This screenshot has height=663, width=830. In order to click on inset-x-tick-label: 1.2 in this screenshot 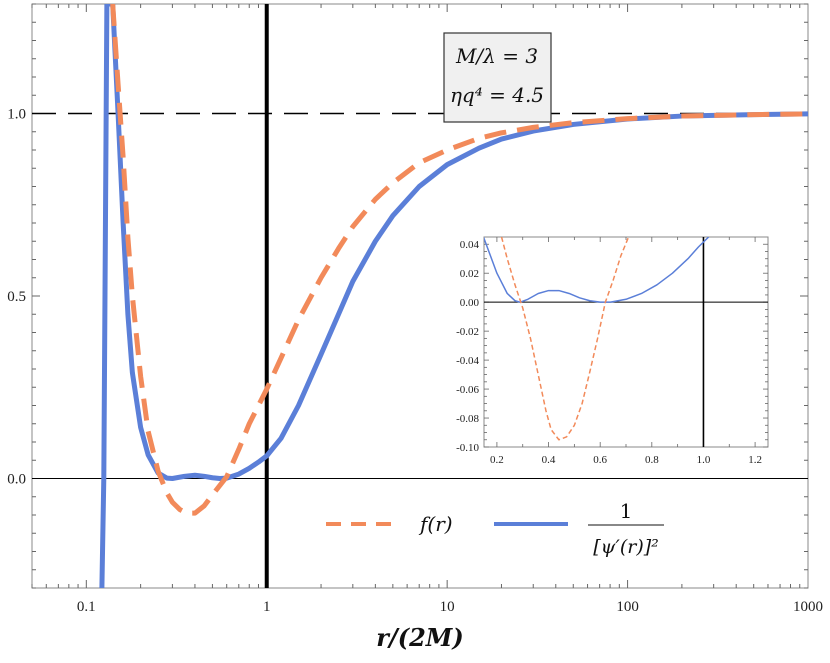, I will do `click(755, 460)`.